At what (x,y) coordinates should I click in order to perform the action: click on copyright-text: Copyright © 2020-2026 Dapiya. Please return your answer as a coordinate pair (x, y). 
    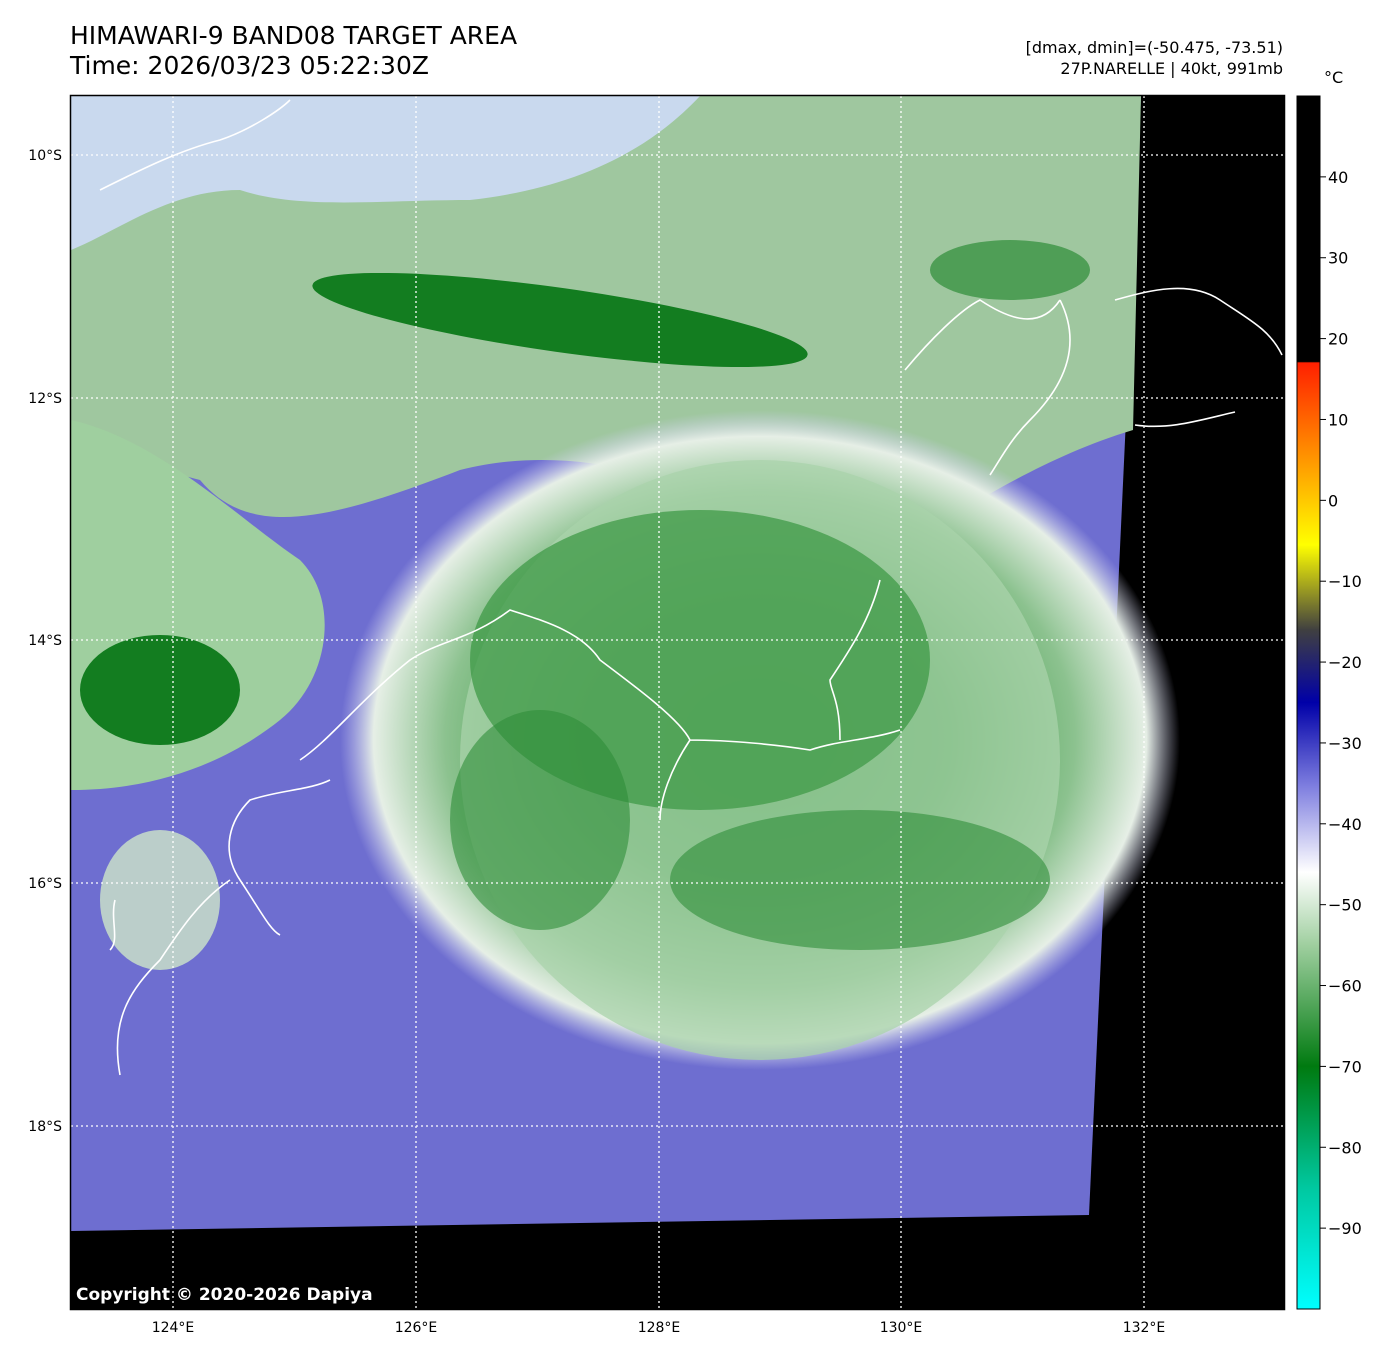
    Looking at the image, I should click on (224, 1295).